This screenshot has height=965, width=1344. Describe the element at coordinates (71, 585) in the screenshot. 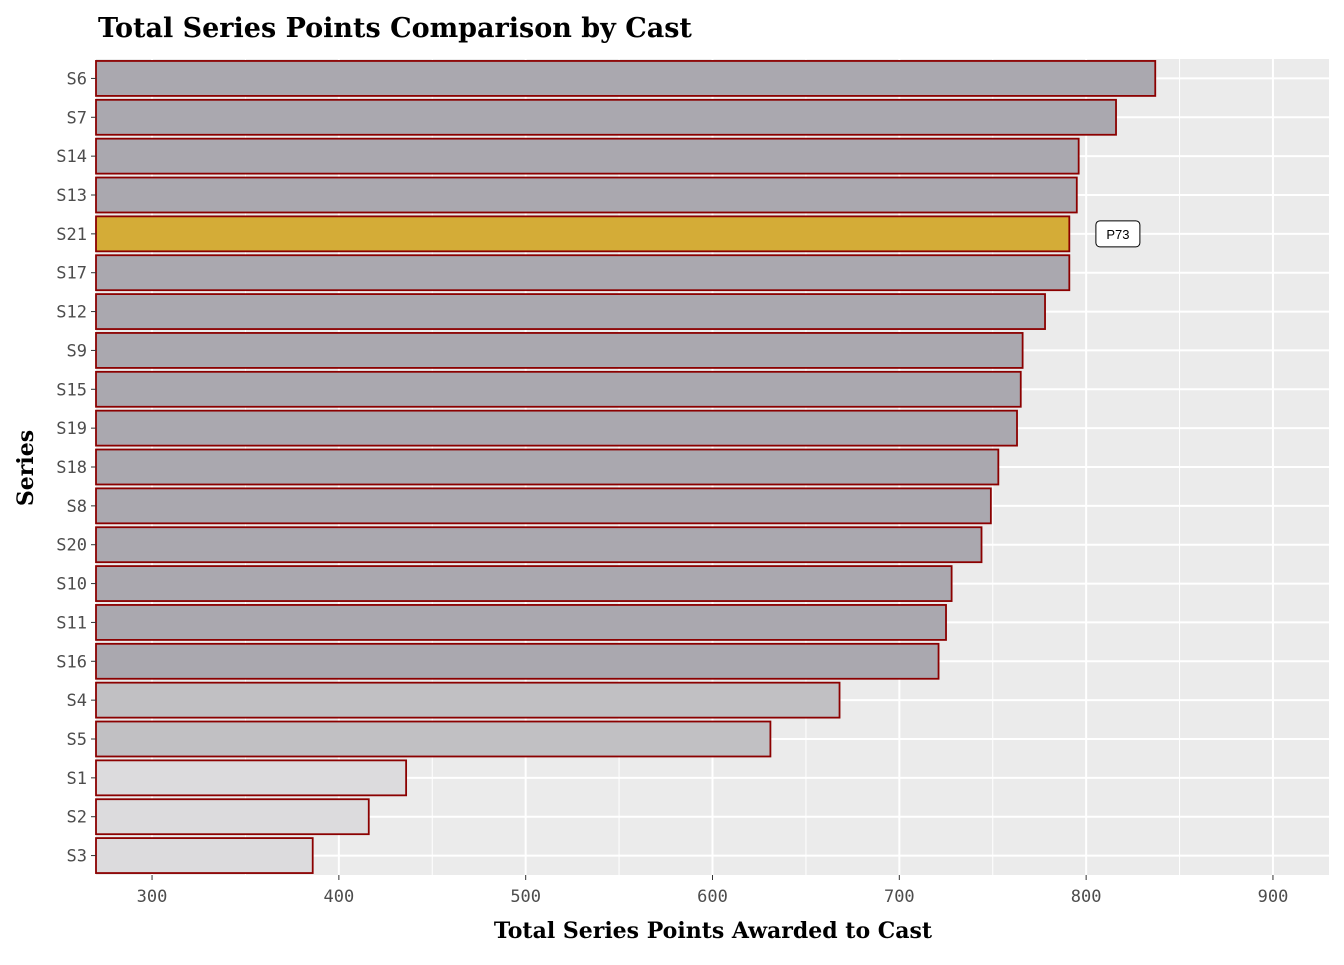

I see `y-tick-label: S10` at that location.